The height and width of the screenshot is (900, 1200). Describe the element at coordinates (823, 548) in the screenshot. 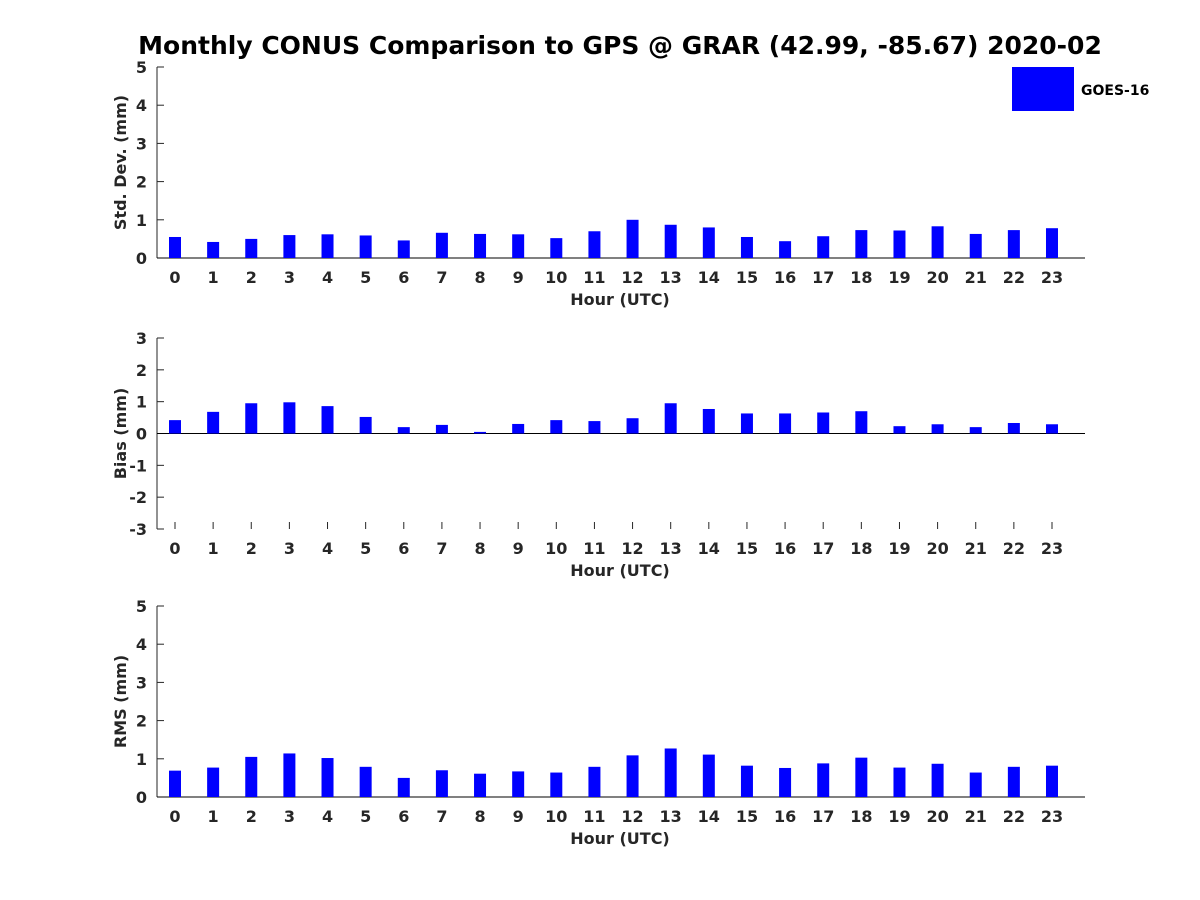

I see `bias-x-tick-label: 17` at that location.